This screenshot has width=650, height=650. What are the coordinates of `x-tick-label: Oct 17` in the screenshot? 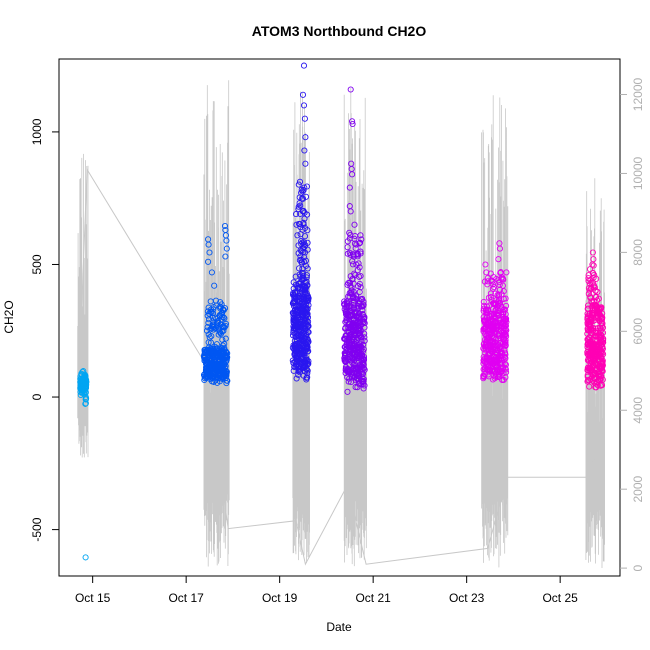 It's located at (186, 598).